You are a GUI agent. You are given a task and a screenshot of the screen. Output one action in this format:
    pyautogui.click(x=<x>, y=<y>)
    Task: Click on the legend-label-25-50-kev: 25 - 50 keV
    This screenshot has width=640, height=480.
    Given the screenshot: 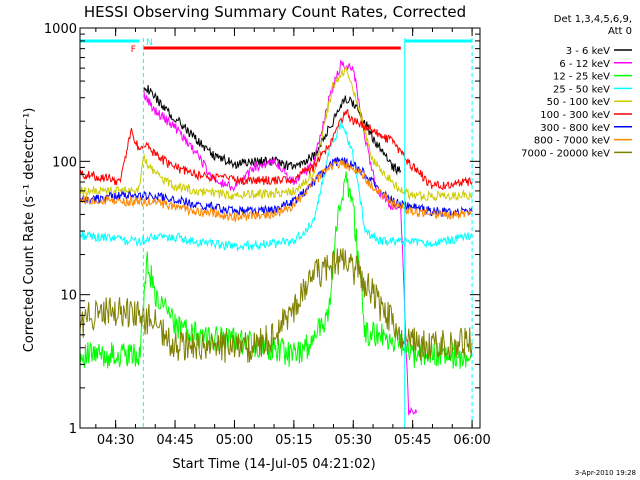 What is the action you would take?
    pyautogui.click(x=581, y=89)
    